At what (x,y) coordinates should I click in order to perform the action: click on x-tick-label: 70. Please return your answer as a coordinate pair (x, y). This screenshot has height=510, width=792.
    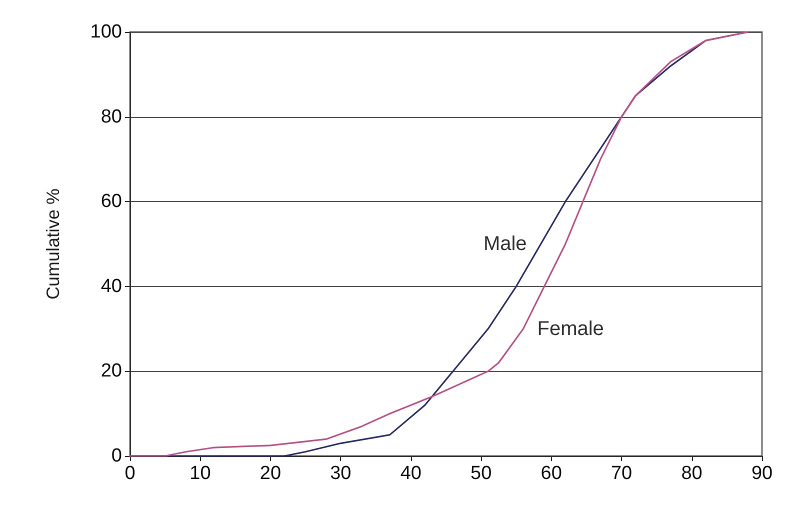
    Looking at the image, I should click on (621, 473).